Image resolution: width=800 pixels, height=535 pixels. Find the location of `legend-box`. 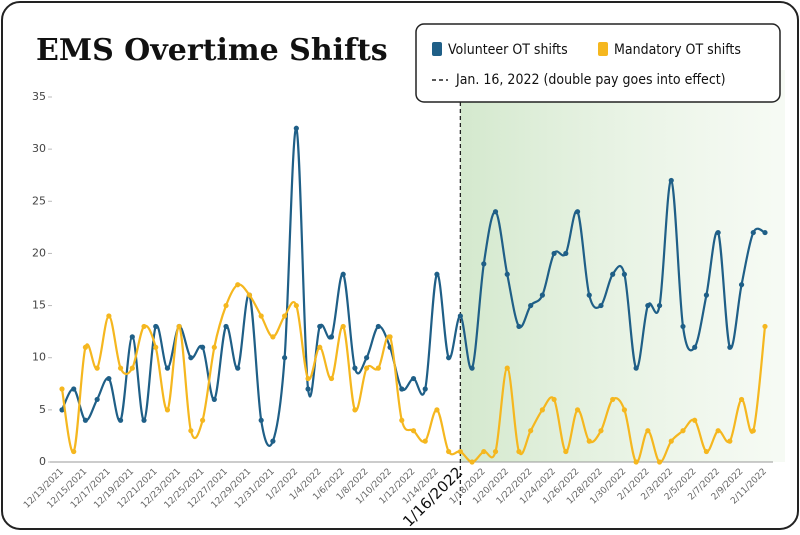

legend-box is located at coordinates (598, 63).